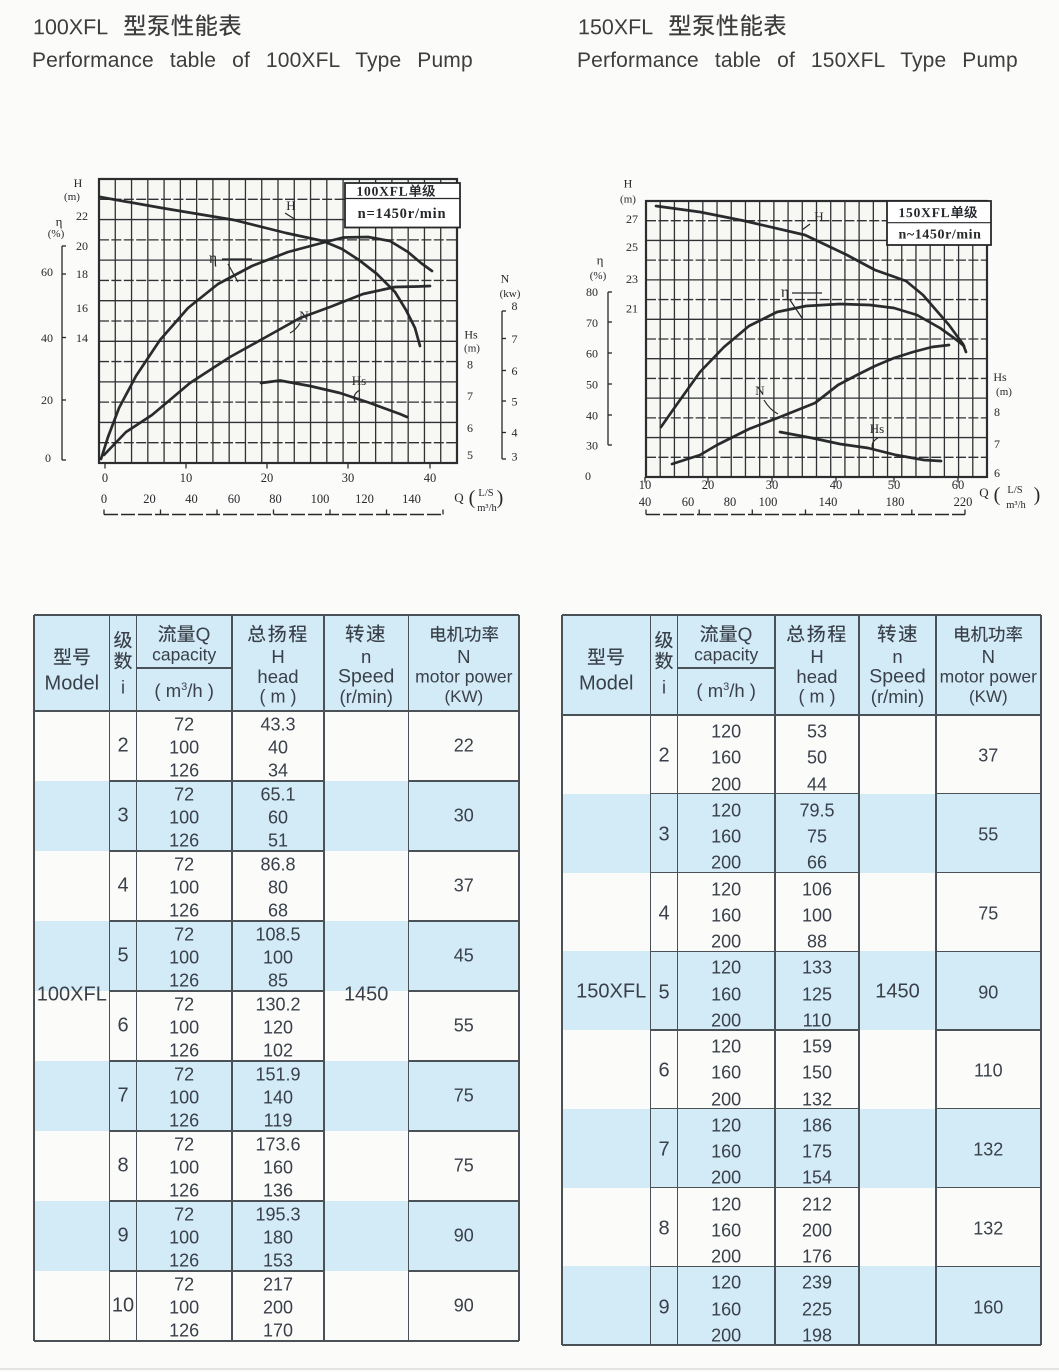  Describe the element at coordinates (632, 309) in the screenshot. I see `svg-text: 21` at that location.